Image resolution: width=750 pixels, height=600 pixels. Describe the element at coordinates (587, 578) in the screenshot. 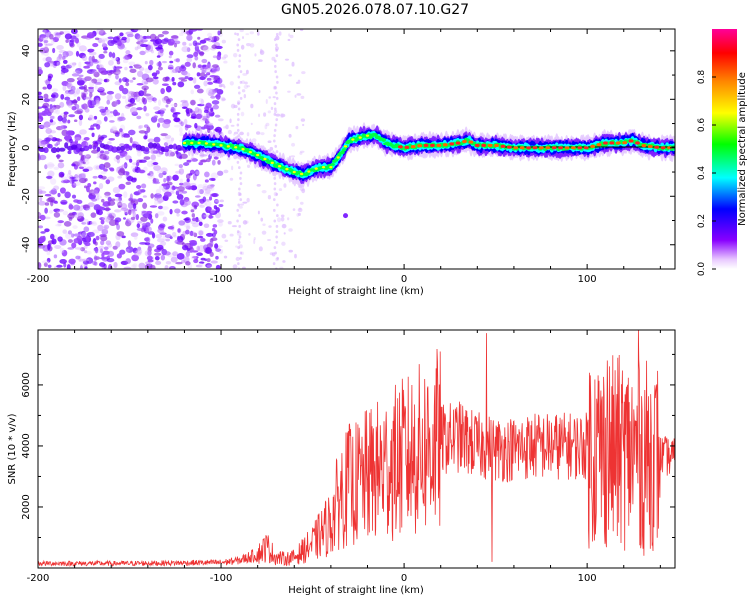

I see `snr-x-tick-label: 100` at that location.